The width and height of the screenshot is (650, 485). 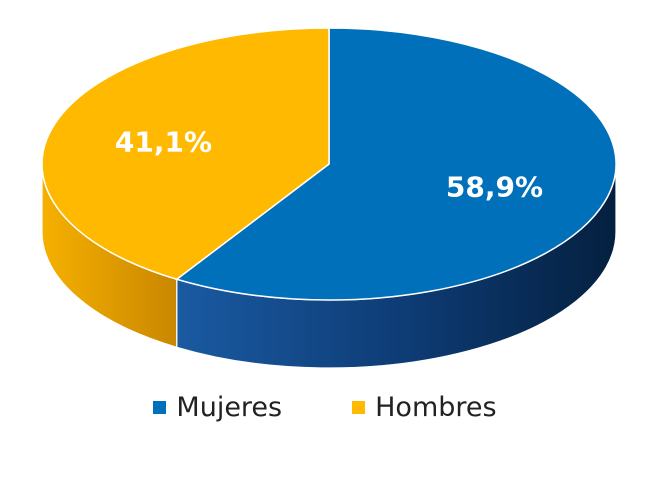 I want to click on legend-swatch-hombres, so click(x=359, y=407).